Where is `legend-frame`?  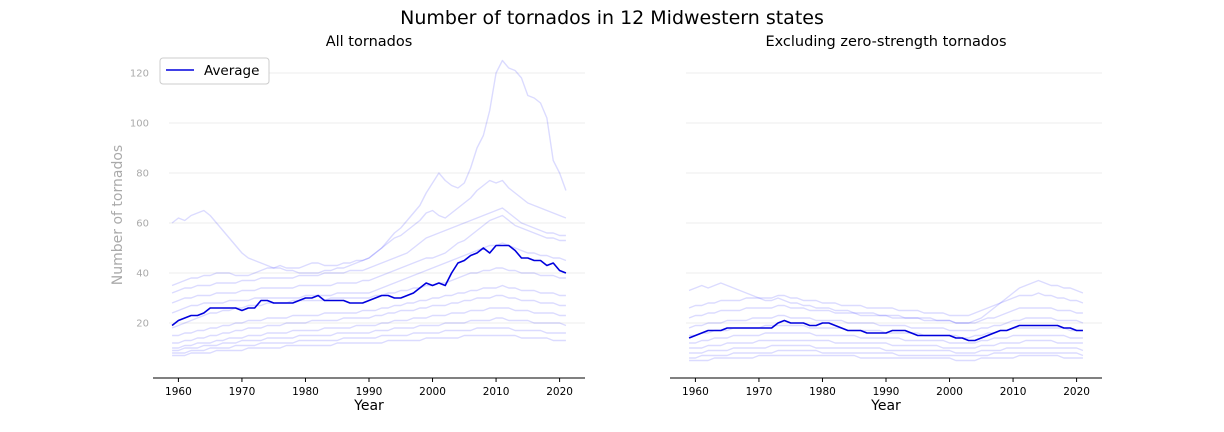 legend-frame is located at coordinates (214, 71).